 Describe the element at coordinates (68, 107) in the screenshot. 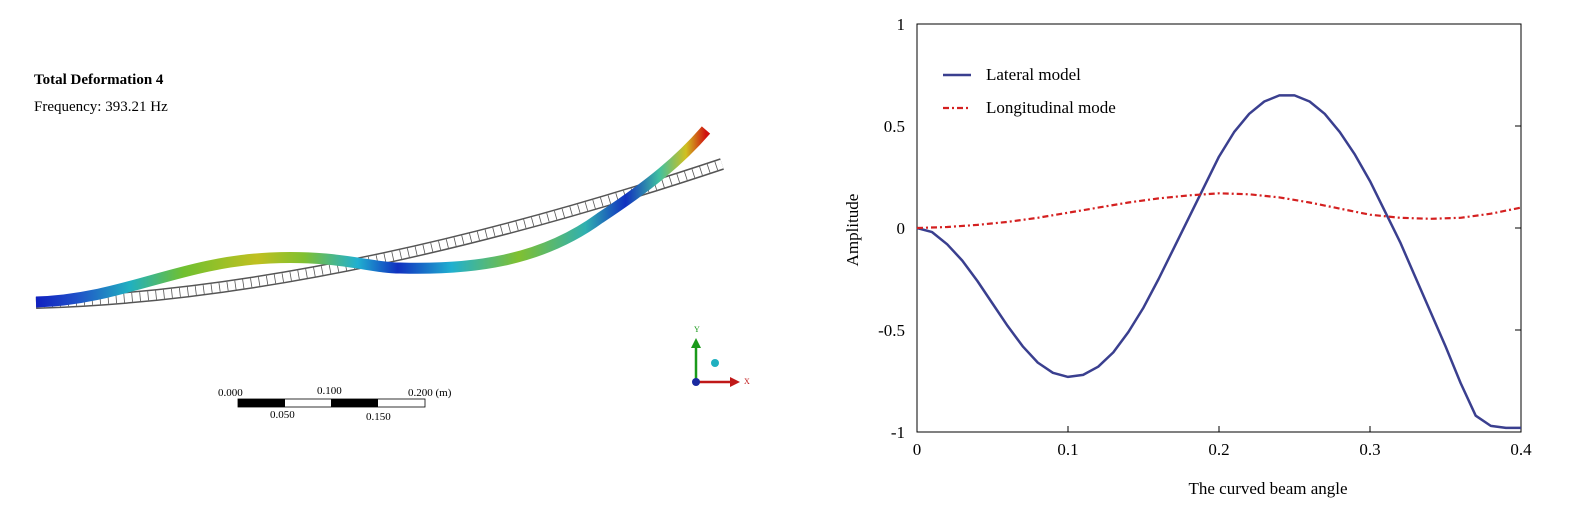

I see `frequency-label: Frequency:` at that location.